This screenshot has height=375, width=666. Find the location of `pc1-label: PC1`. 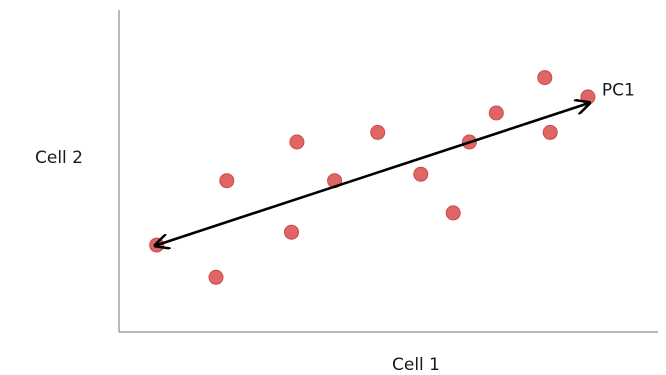

pc1-label: PC1 is located at coordinates (618, 90).